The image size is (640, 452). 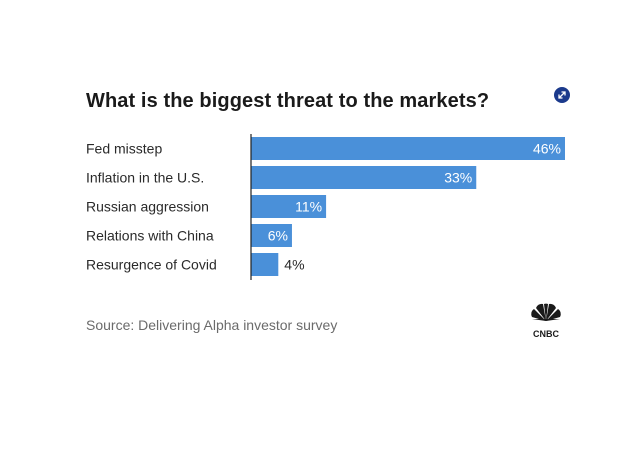 What do you see at coordinates (294, 265) in the screenshot?
I see `data-label: 4%` at bounding box center [294, 265].